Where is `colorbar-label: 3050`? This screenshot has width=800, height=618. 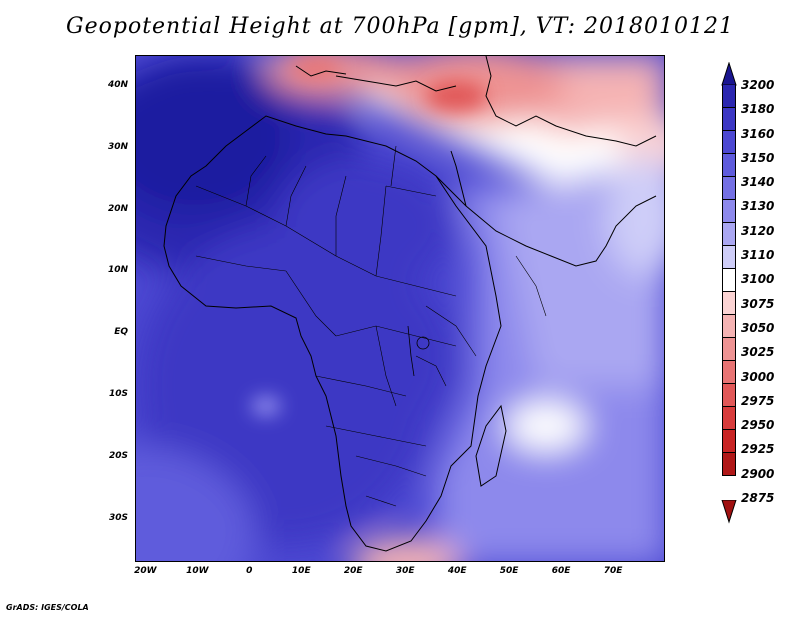
colorbar-label: 3050 is located at coordinates (758, 328).